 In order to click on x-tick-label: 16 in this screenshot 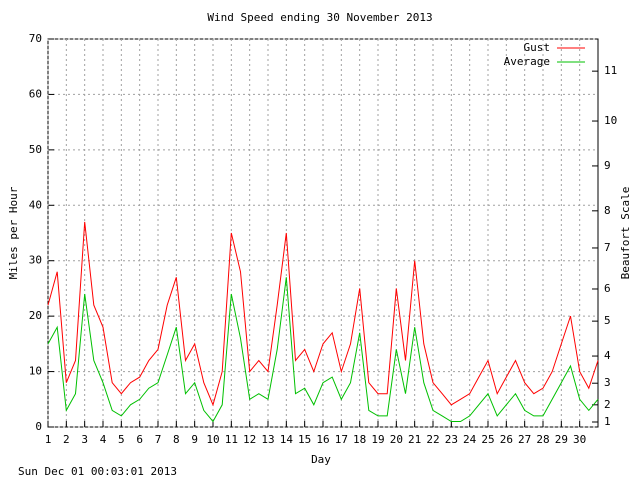, I will do `click(322, 439)`.